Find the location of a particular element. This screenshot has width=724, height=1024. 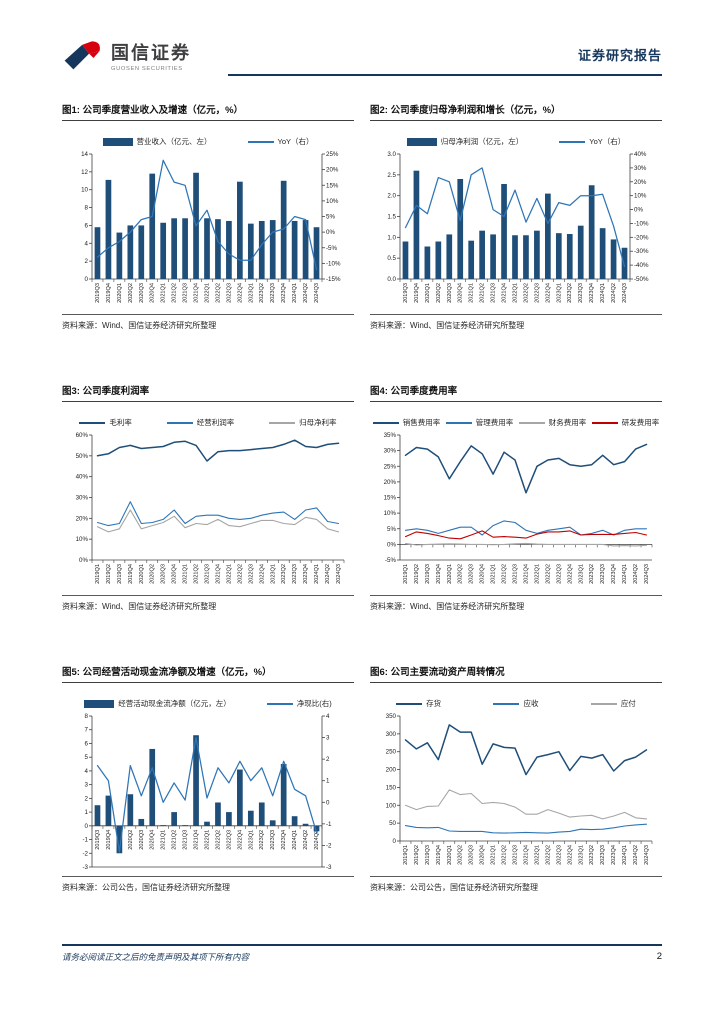

legend-item: 营业收入（亿元、左） is located at coordinates (157, 141).